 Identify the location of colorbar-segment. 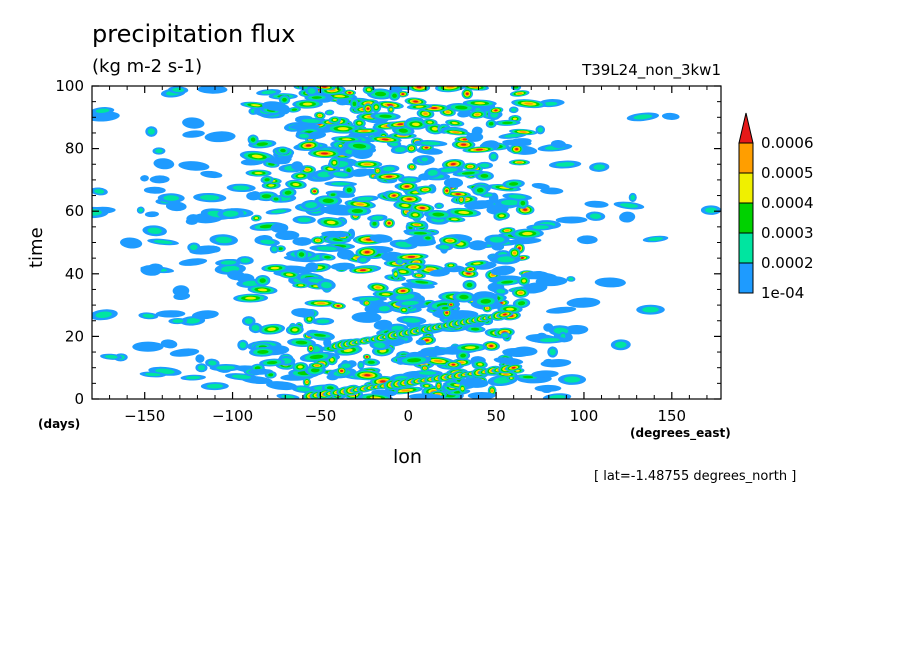
(746, 158).